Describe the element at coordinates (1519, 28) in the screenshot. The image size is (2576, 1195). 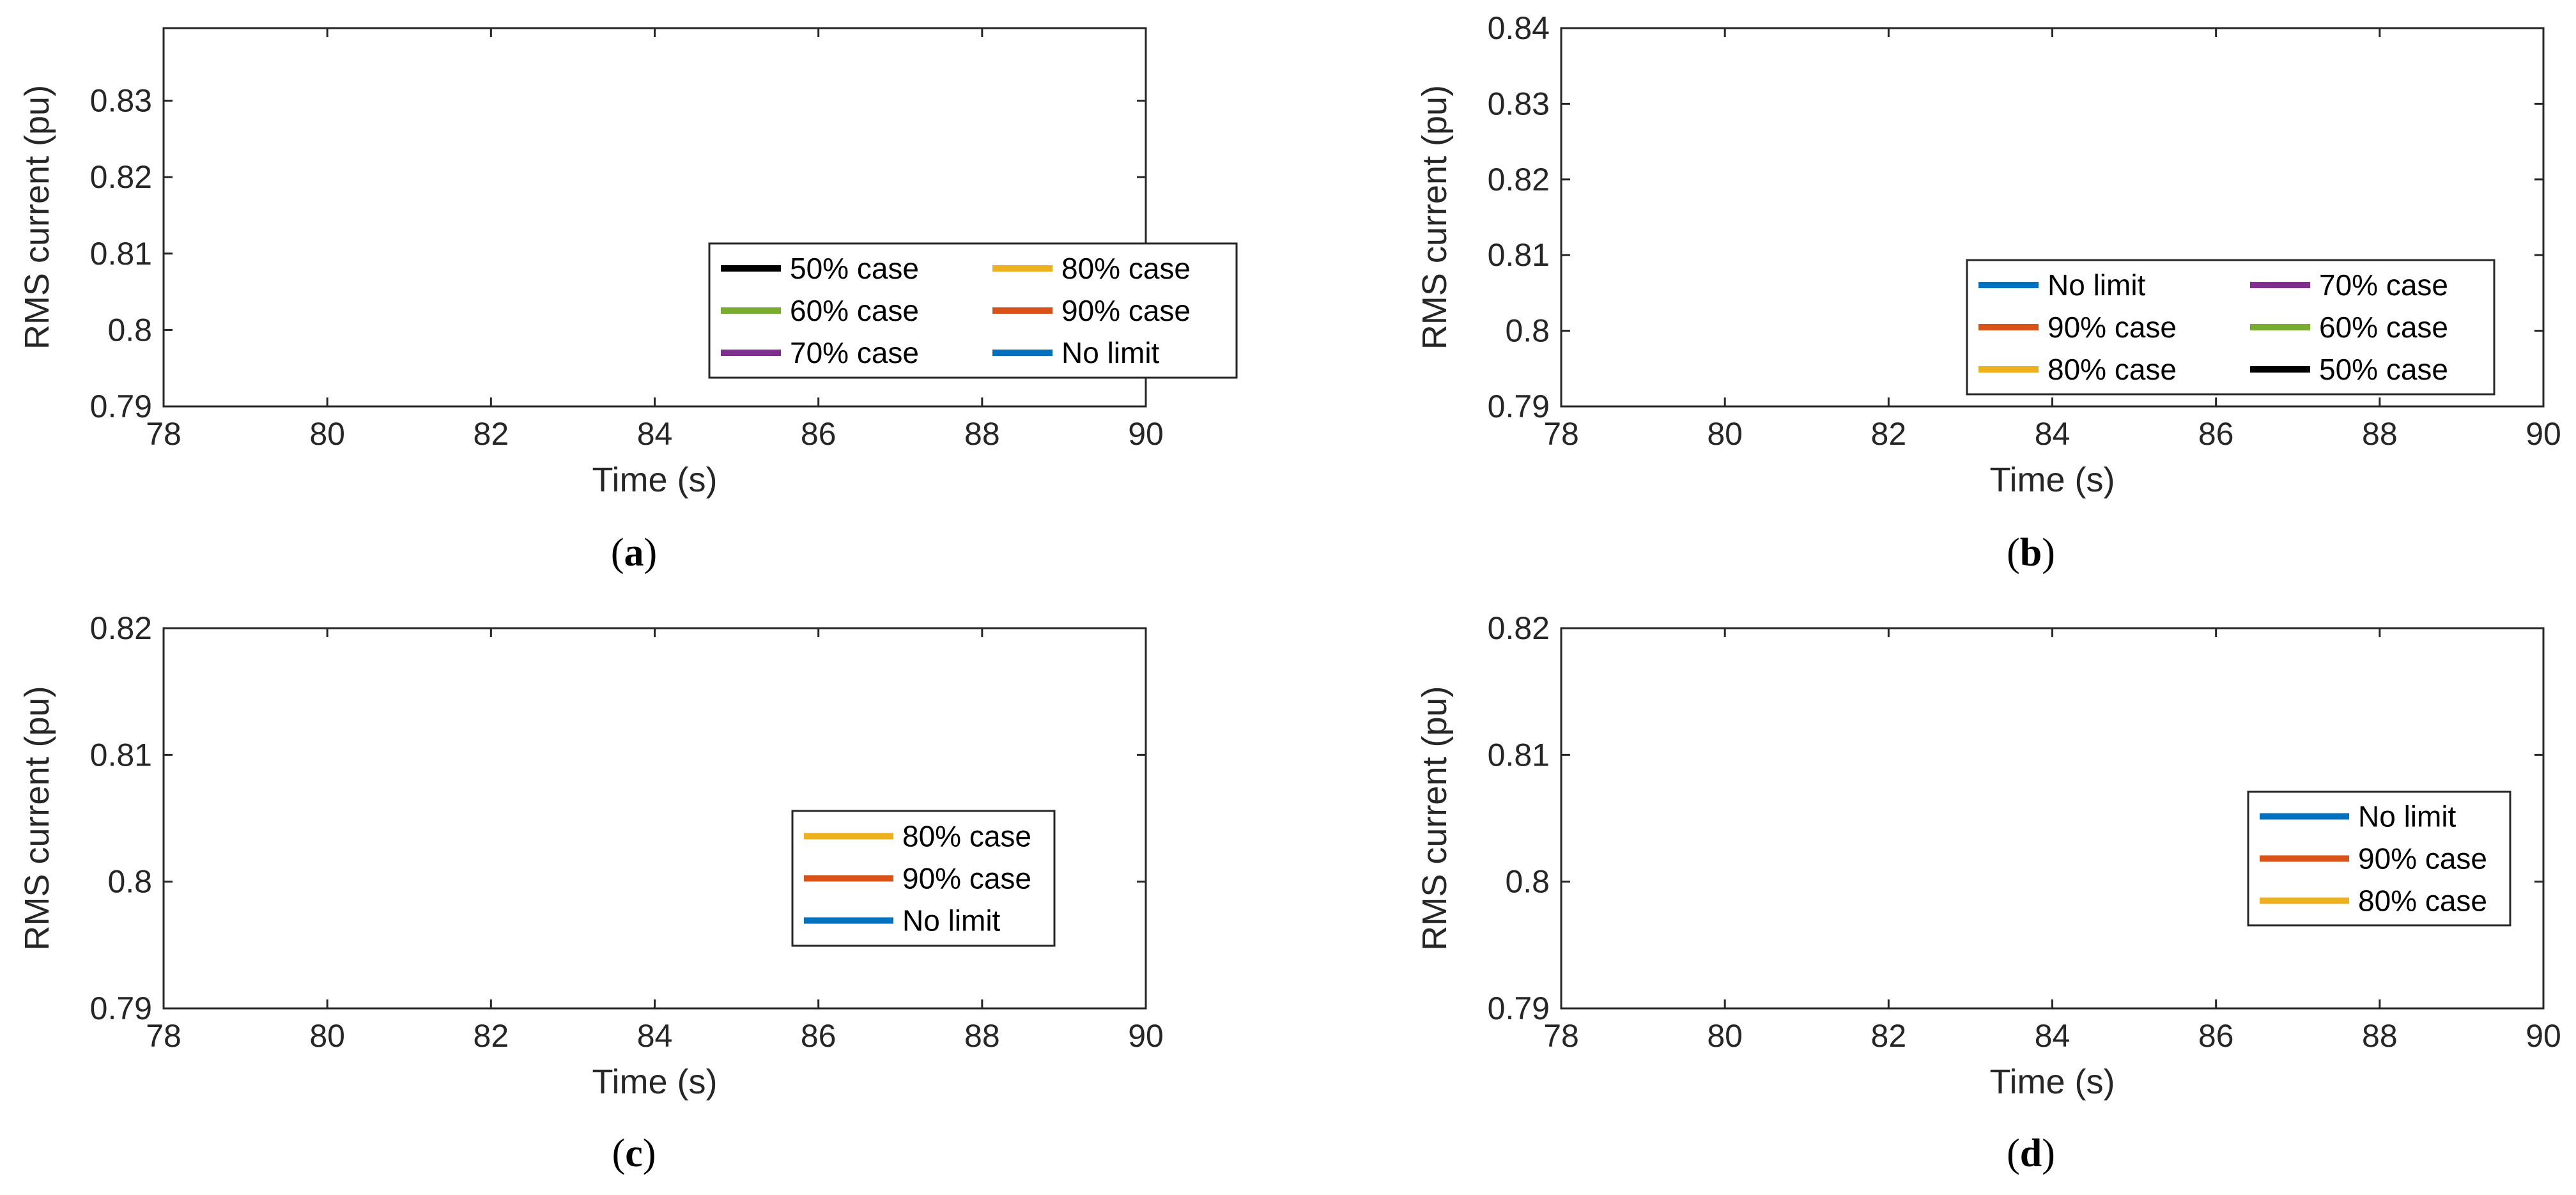
I see `y-tick-label: 0.84` at that location.